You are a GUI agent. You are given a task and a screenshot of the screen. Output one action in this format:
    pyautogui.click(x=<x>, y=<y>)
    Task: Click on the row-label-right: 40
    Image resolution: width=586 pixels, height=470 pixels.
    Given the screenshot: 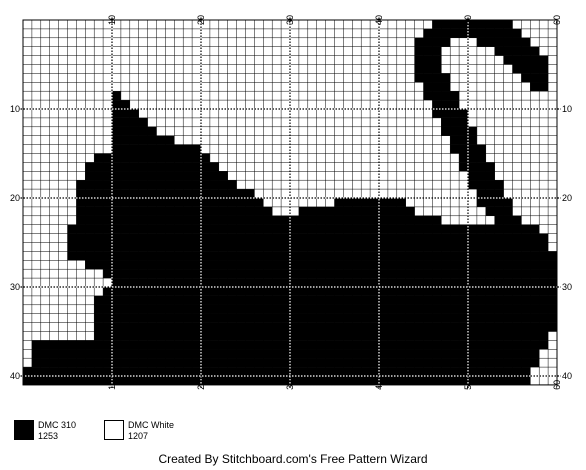 What is the action you would take?
    pyautogui.click(x=567, y=376)
    